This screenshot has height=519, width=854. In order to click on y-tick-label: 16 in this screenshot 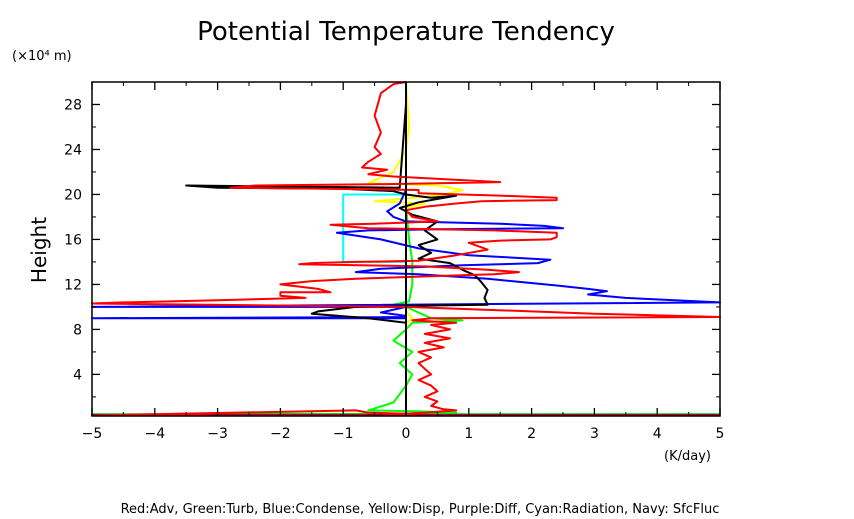, I will do `click(73, 240)`.